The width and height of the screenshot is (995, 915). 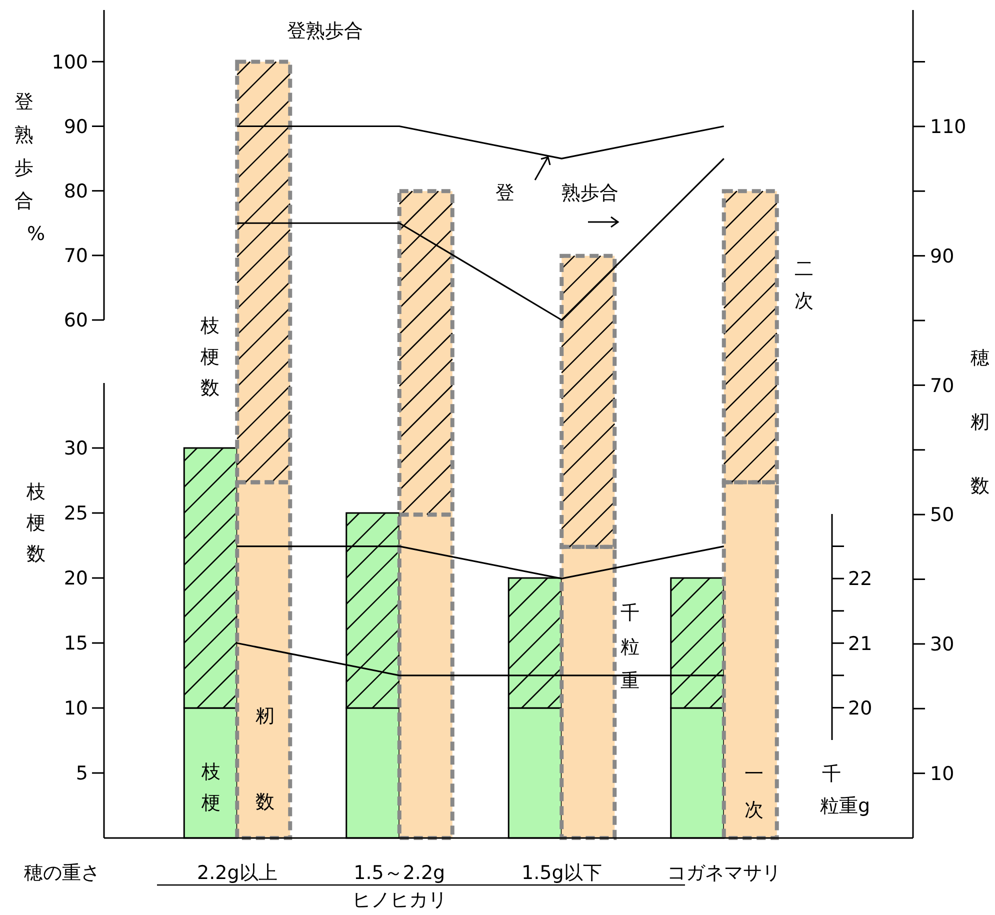 What do you see at coordinates (237, 873) in the screenshot?
I see `x-tick-label: 2.2g以上` at bounding box center [237, 873].